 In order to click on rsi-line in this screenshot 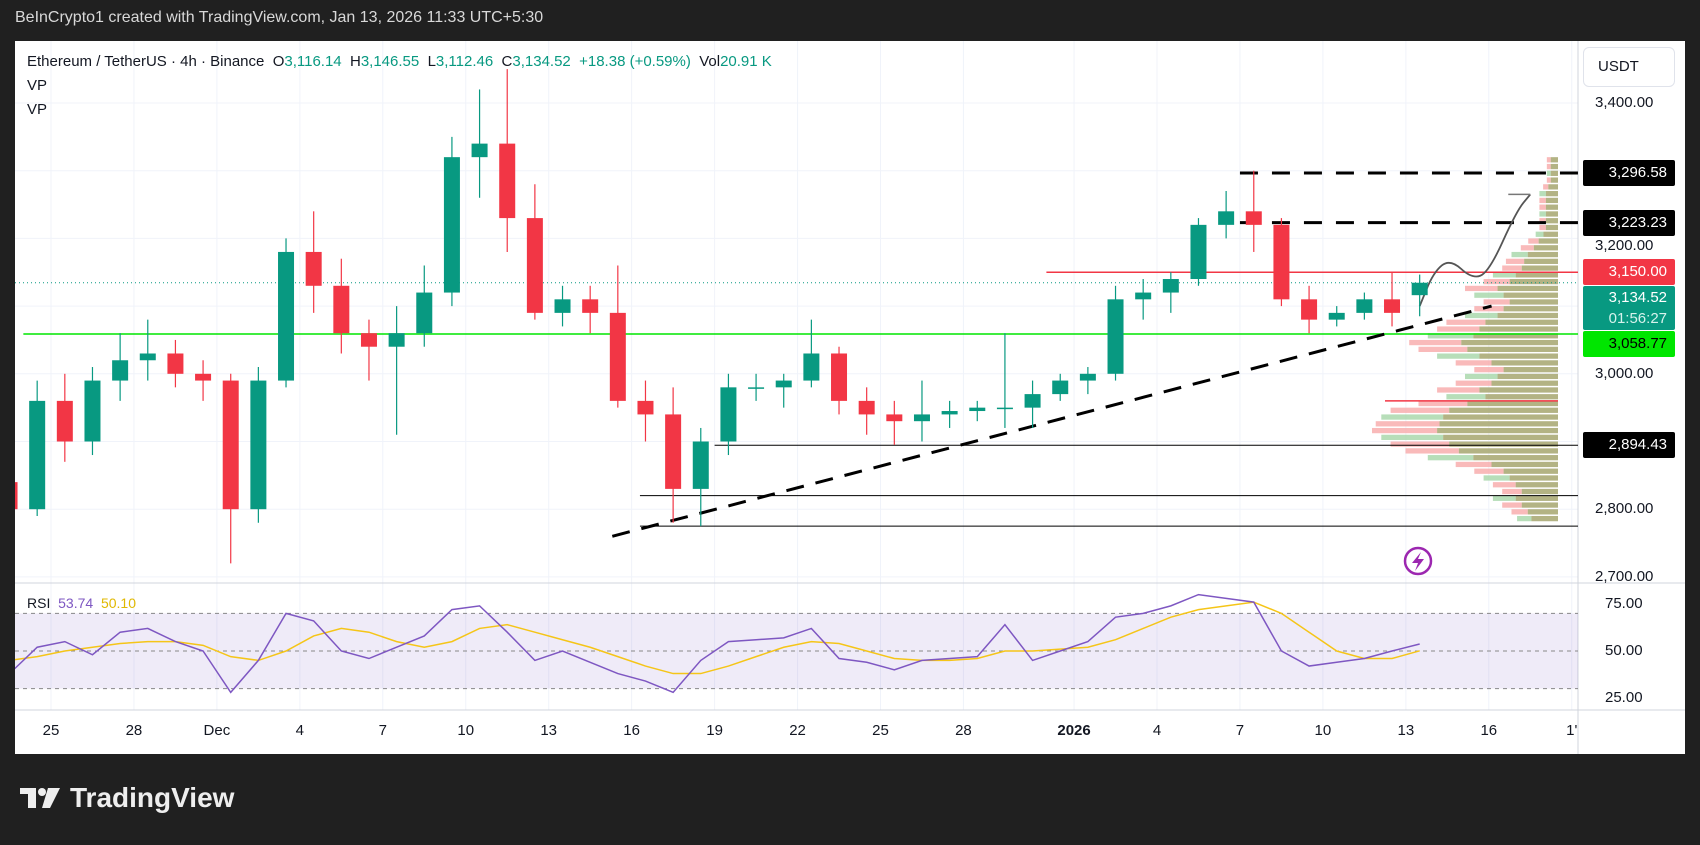, I will do `click(717, 643)`.